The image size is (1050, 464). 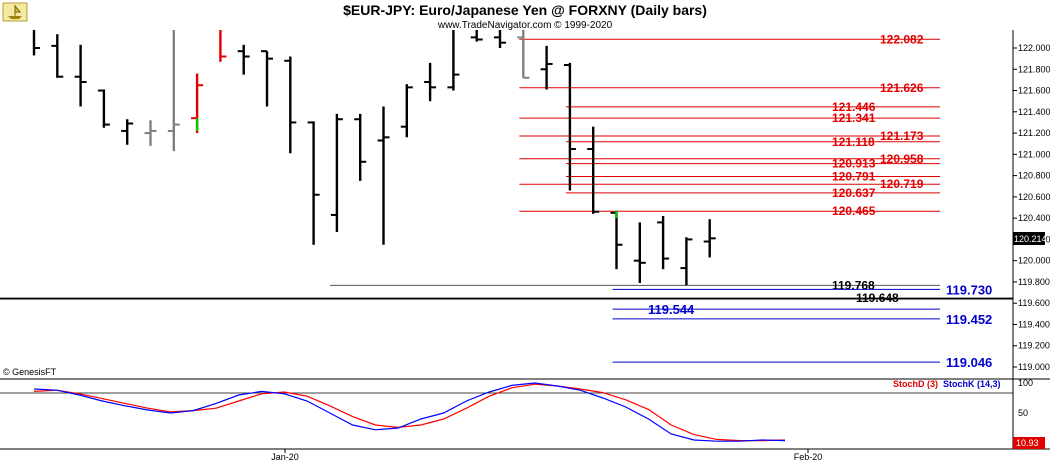 I want to click on chart-subtitle: www.TradeNavigator.com © 1999-2020, so click(x=525, y=25).